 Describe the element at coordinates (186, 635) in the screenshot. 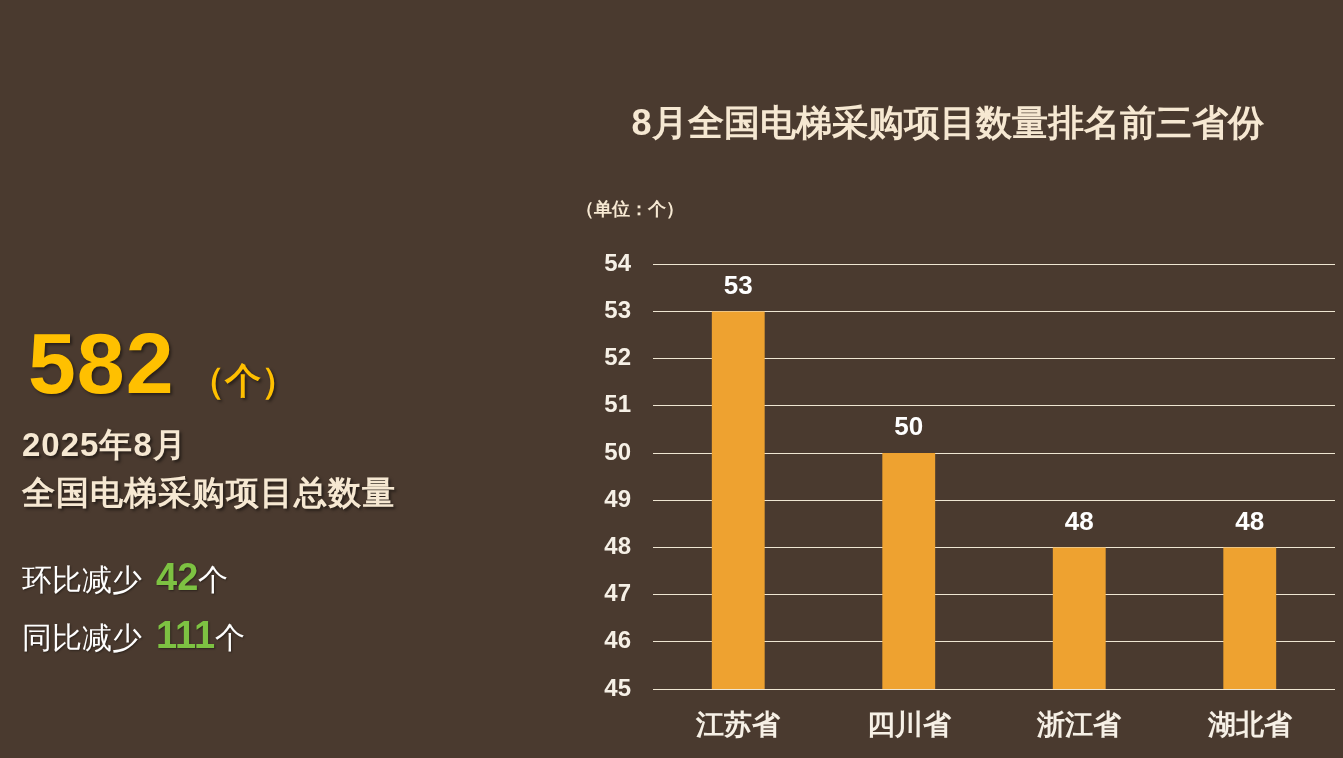

I see `text: 111` at that location.